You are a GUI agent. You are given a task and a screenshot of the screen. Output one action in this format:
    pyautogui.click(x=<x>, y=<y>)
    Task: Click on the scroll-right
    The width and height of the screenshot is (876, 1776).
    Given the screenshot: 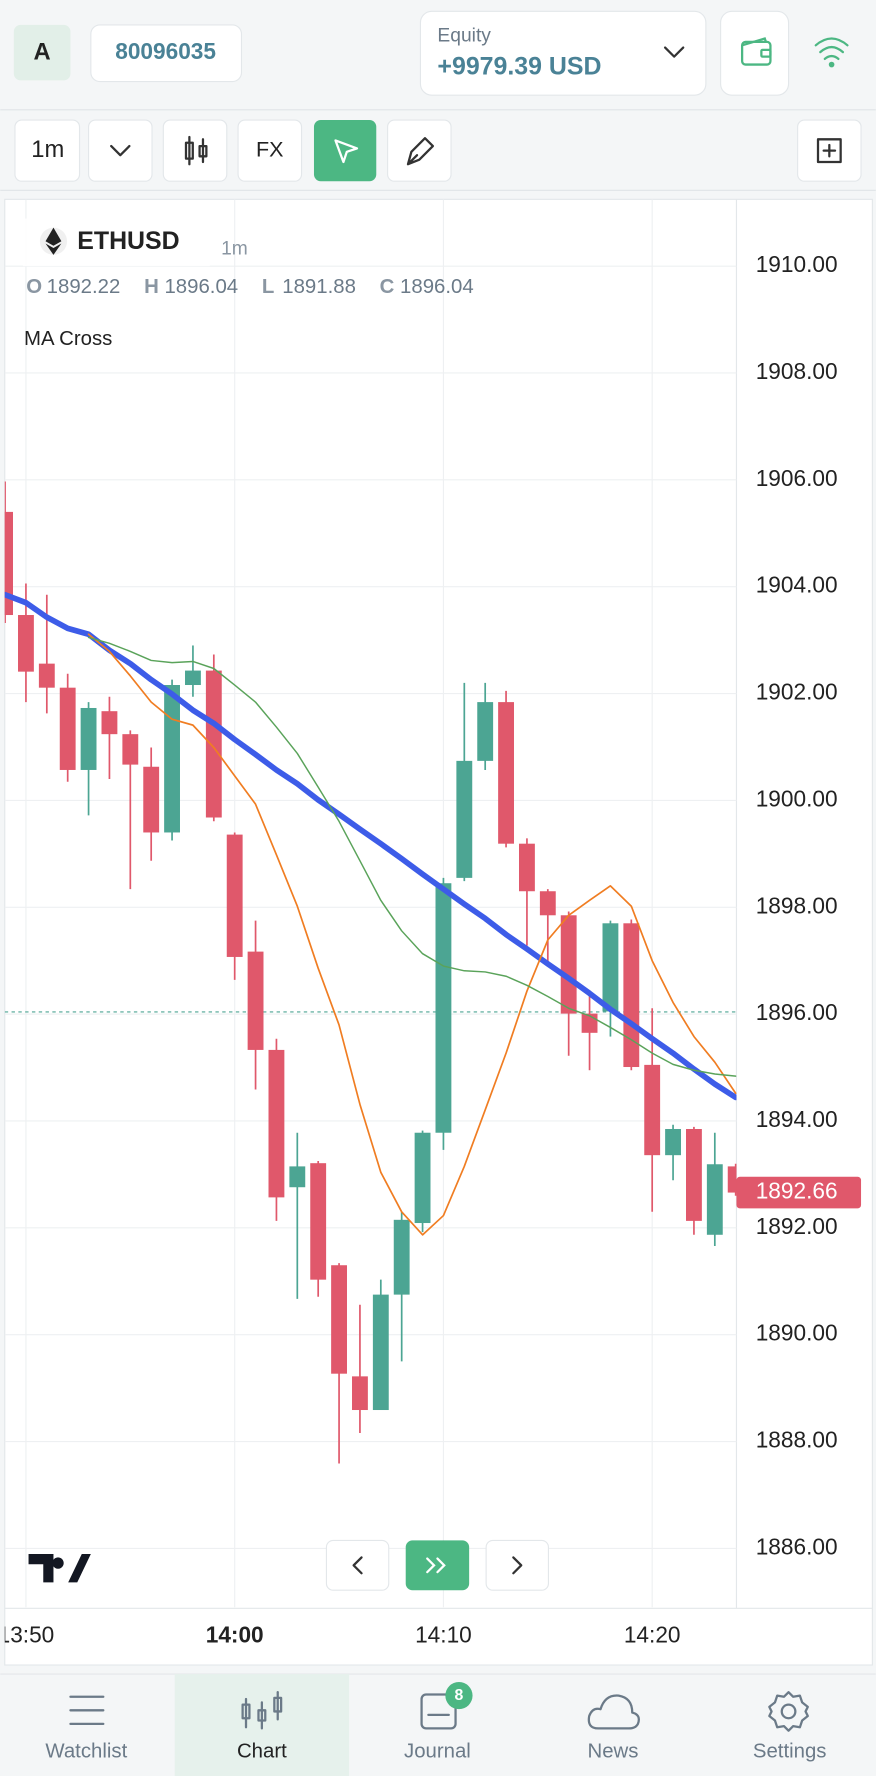 What is the action you would take?
    pyautogui.click(x=517, y=1565)
    